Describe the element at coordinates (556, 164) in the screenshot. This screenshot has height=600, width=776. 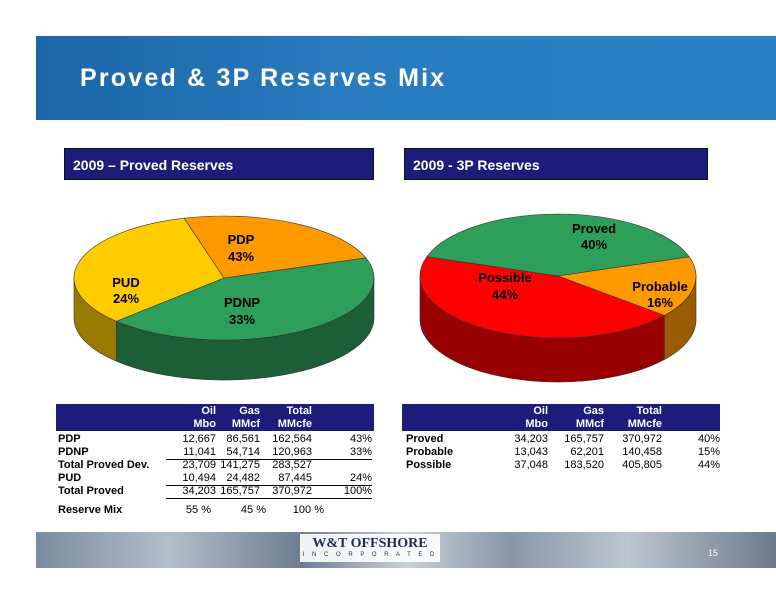
I see `3p-reserves-header: 2009 - 3P Reserves` at that location.